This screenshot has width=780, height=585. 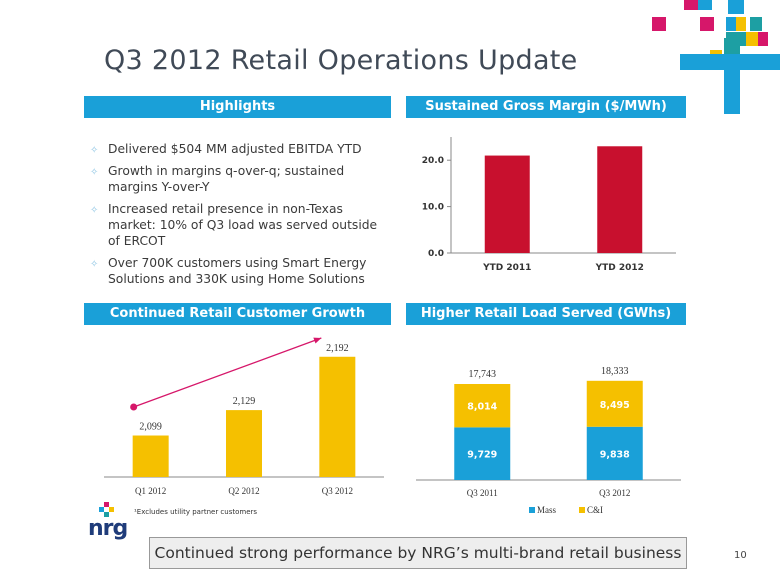 I want to click on data-label: 2,192, so click(x=337, y=348).